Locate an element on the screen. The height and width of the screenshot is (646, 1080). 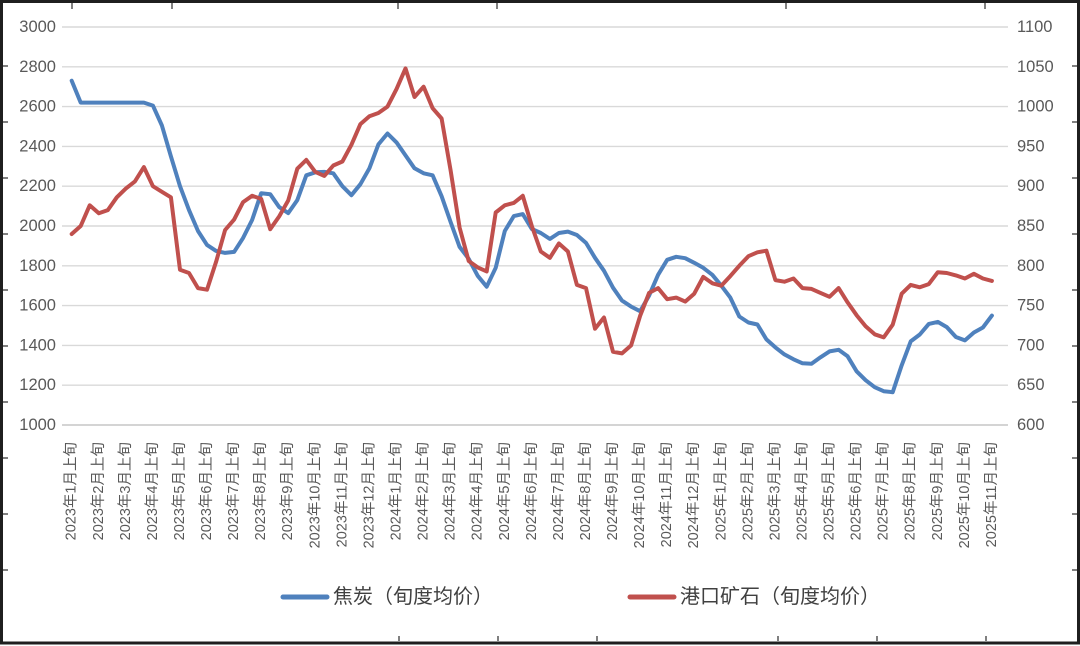
x-axis-month-label: 2023年4月上旬 is located at coordinates (152, 491).